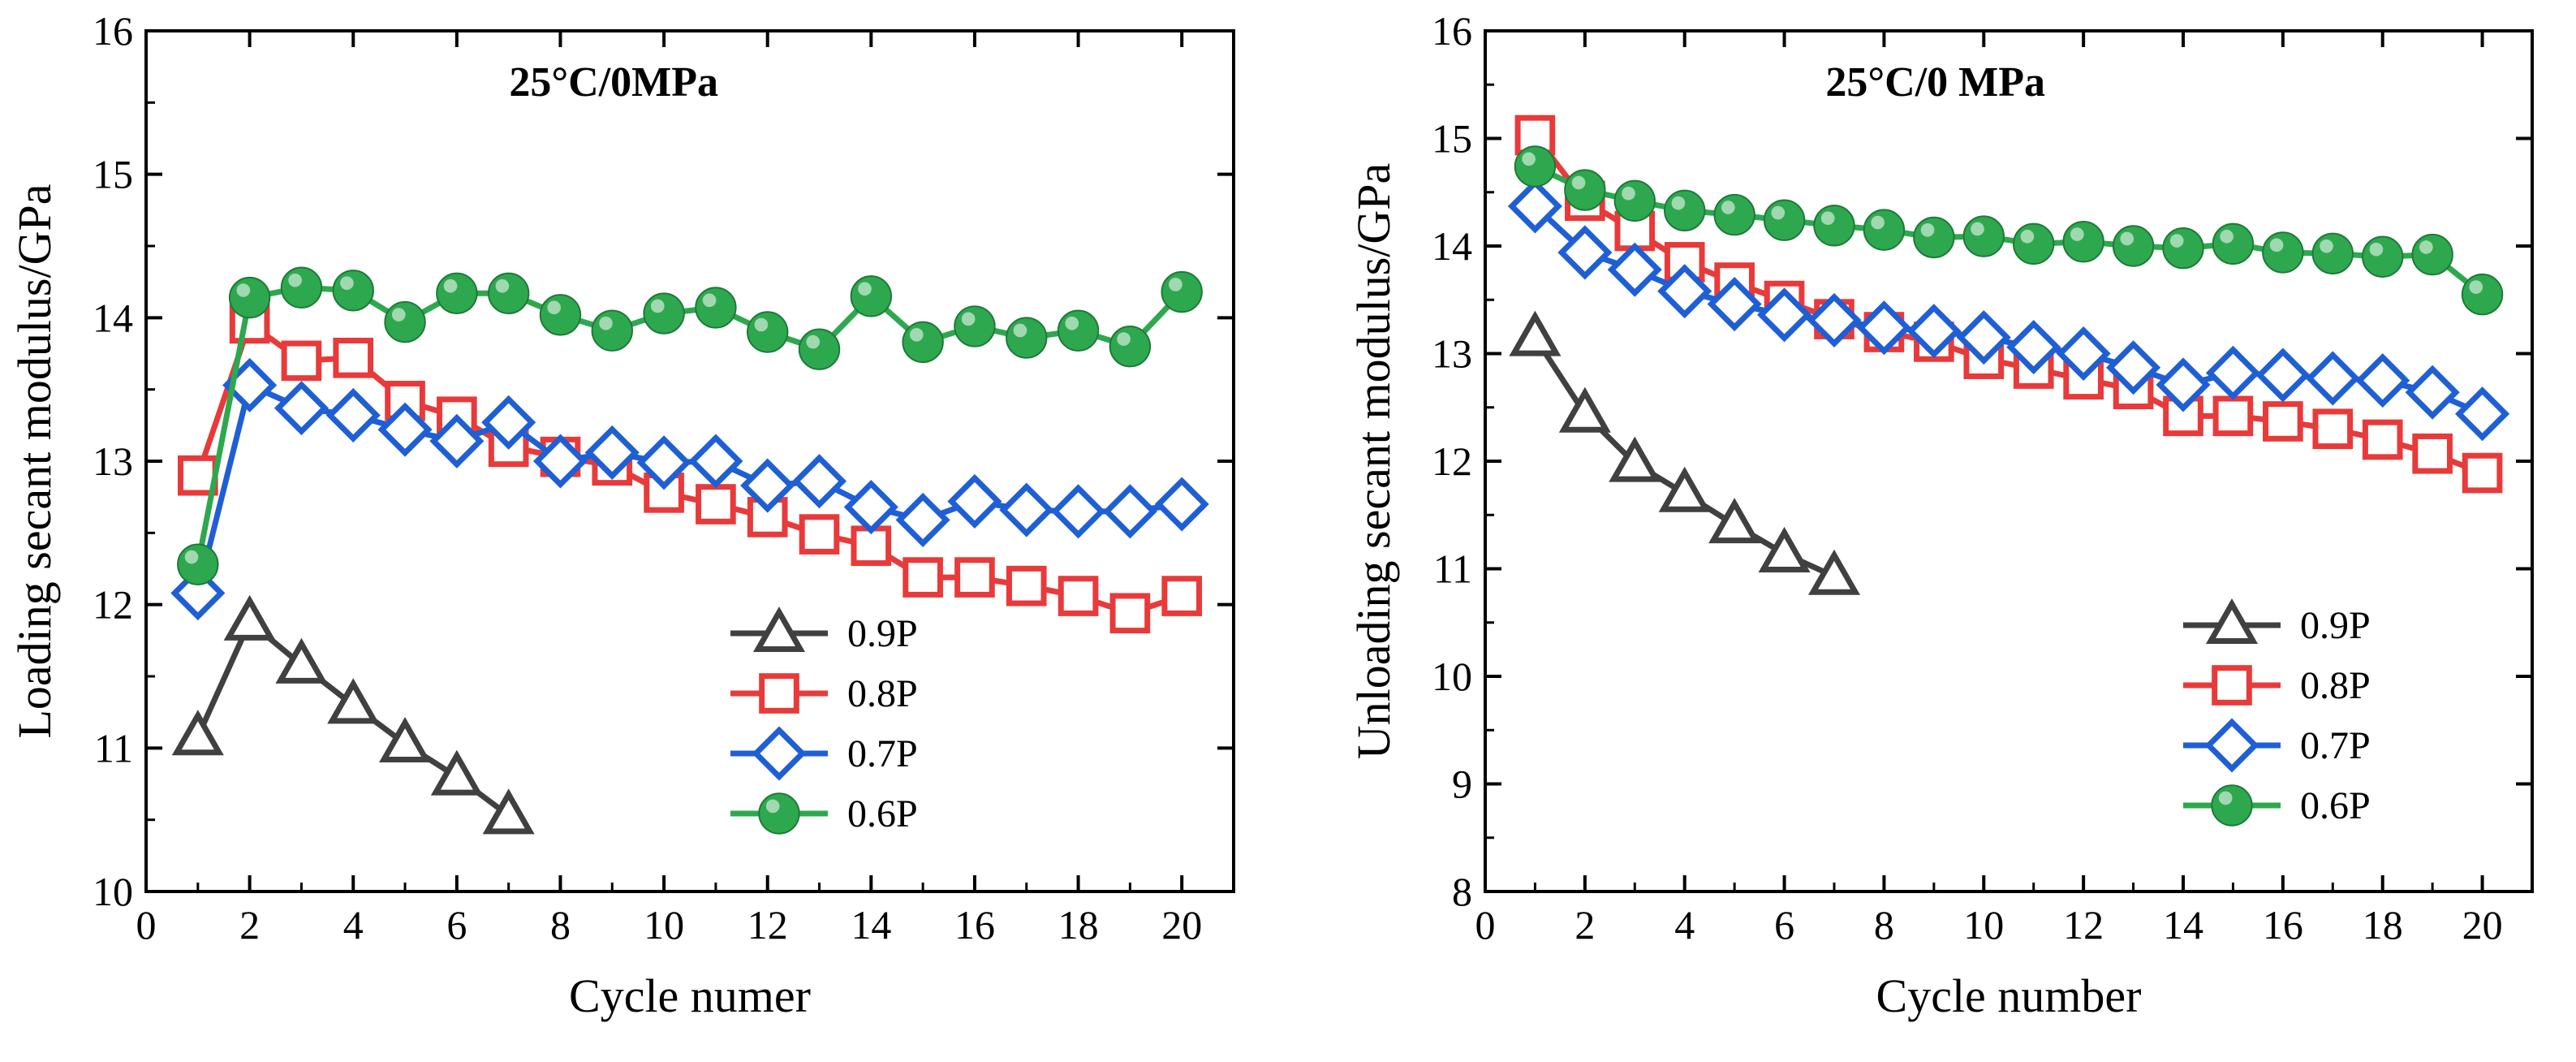 This screenshot has width=2576, height=1062. Describe the element at coordinates (1884, 925) in the screenshot. I see `x-tick-label: 8` at that location.